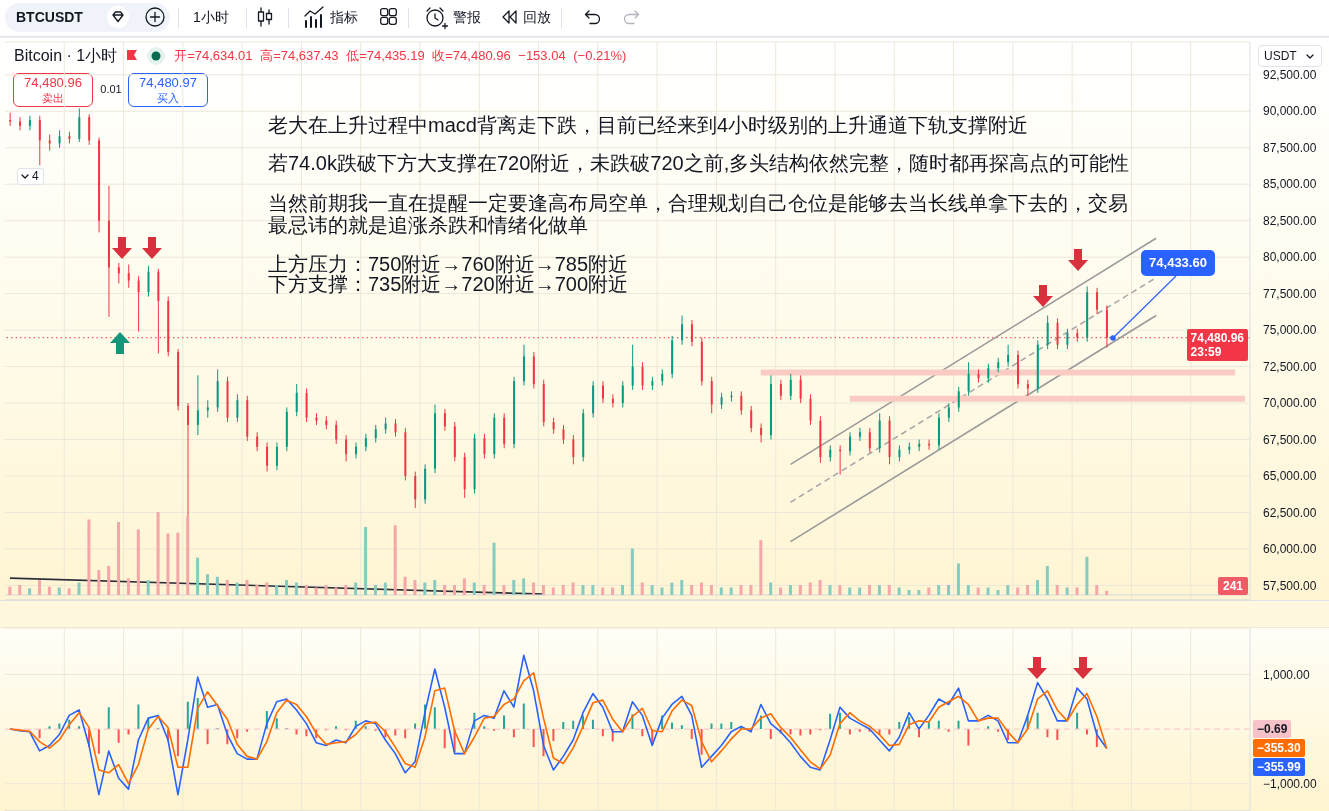 This screenshot has width=1329, height=811. Describe the element at coordinates (537, 17) in the screenshot. I see `text: 回放` at that location.